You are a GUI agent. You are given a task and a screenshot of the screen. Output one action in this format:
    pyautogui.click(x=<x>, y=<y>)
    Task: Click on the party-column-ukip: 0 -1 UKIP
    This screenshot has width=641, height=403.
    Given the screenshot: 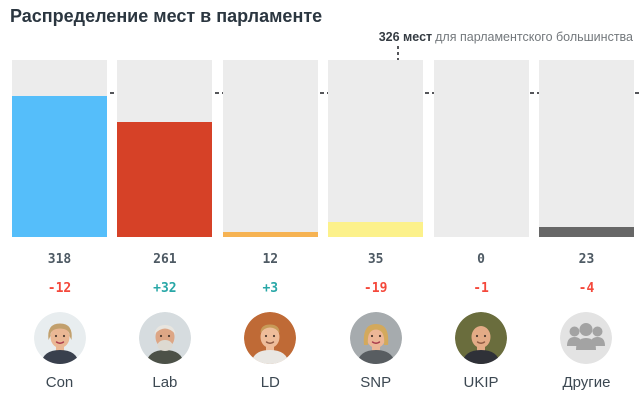 What is the action you would take?
    pyautogui.click(x=481, y=226)
    